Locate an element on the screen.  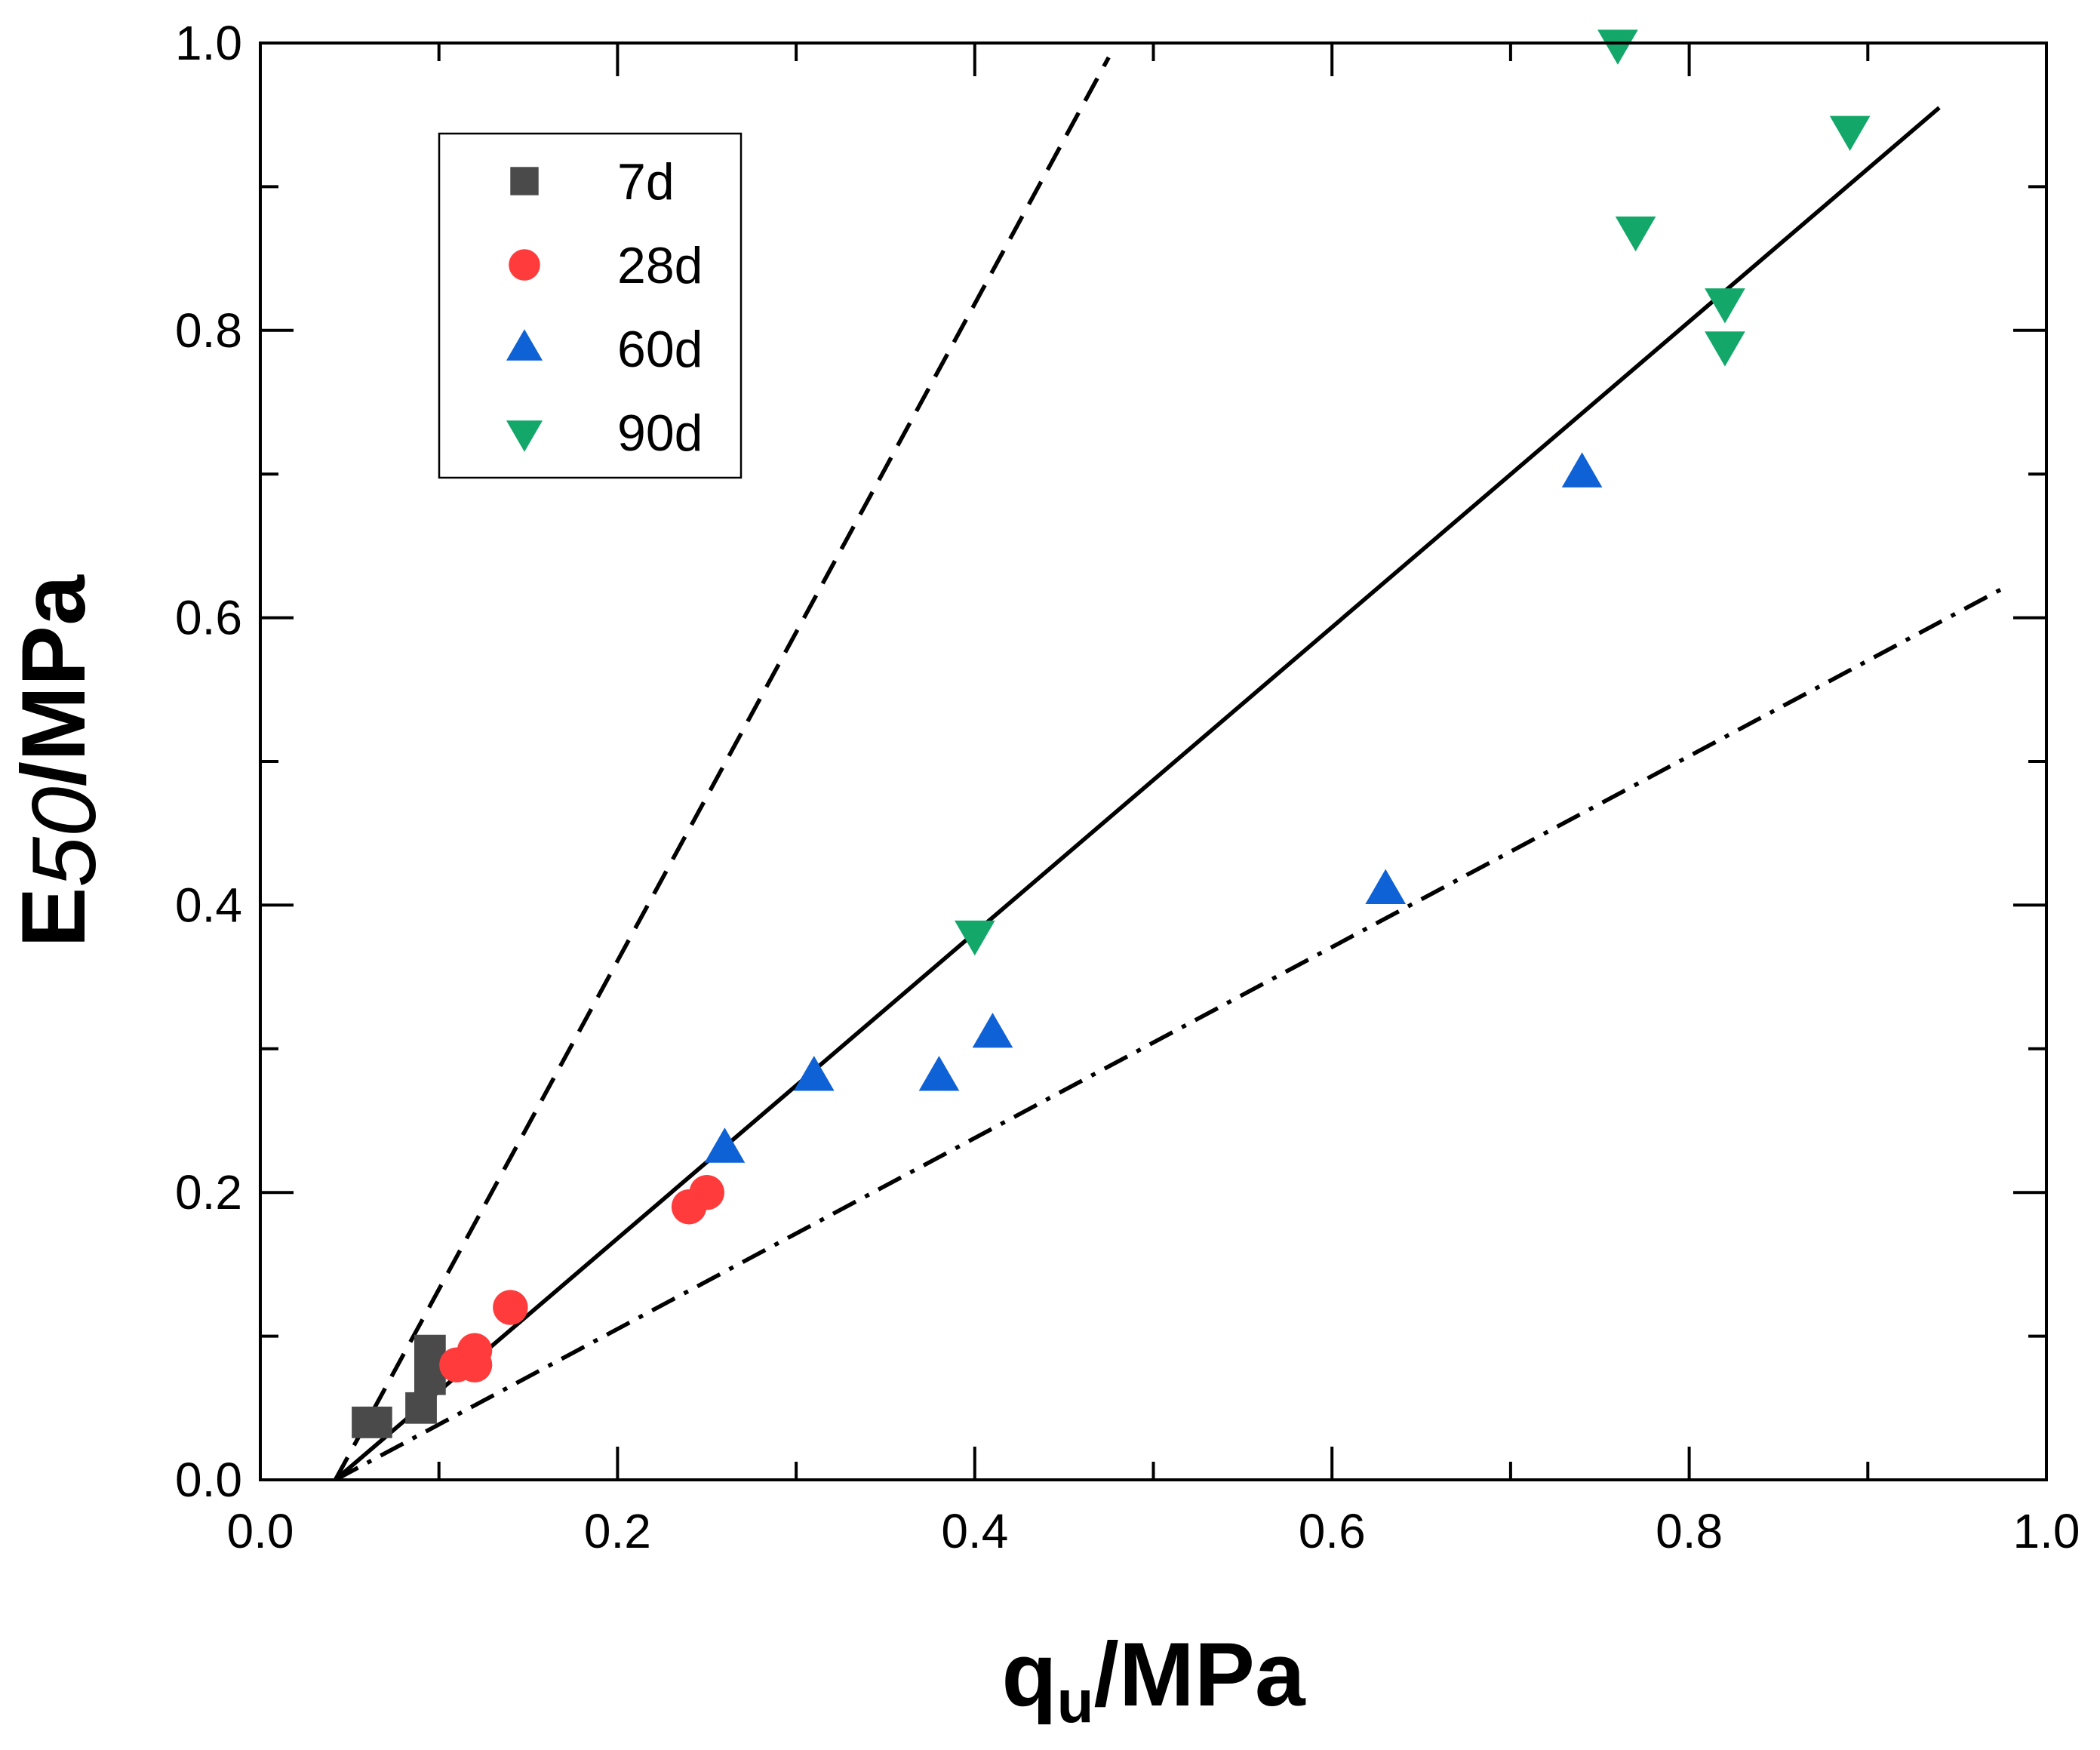
legend-marker-7d is located at coordinates (524, 181).